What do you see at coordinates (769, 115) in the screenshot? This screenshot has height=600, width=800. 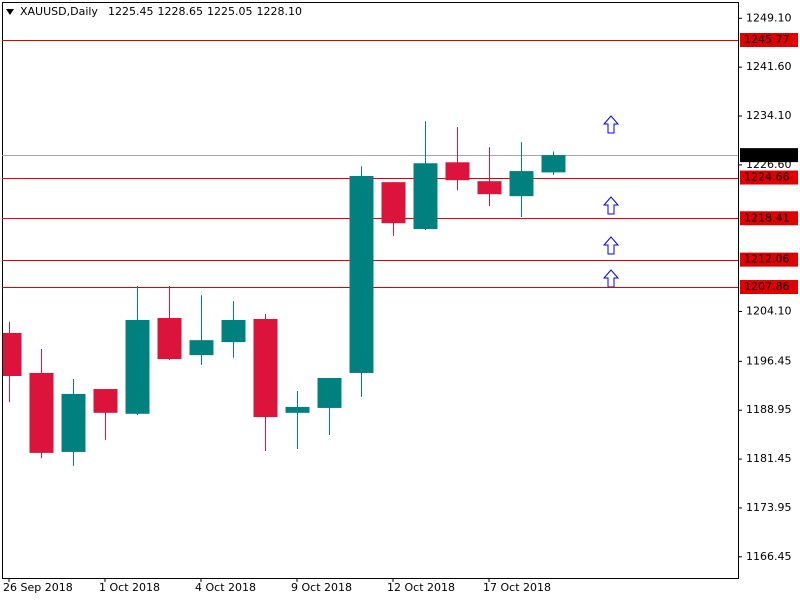 I see `y-tick-label: 1234.10` at bounding box center [769, 115].